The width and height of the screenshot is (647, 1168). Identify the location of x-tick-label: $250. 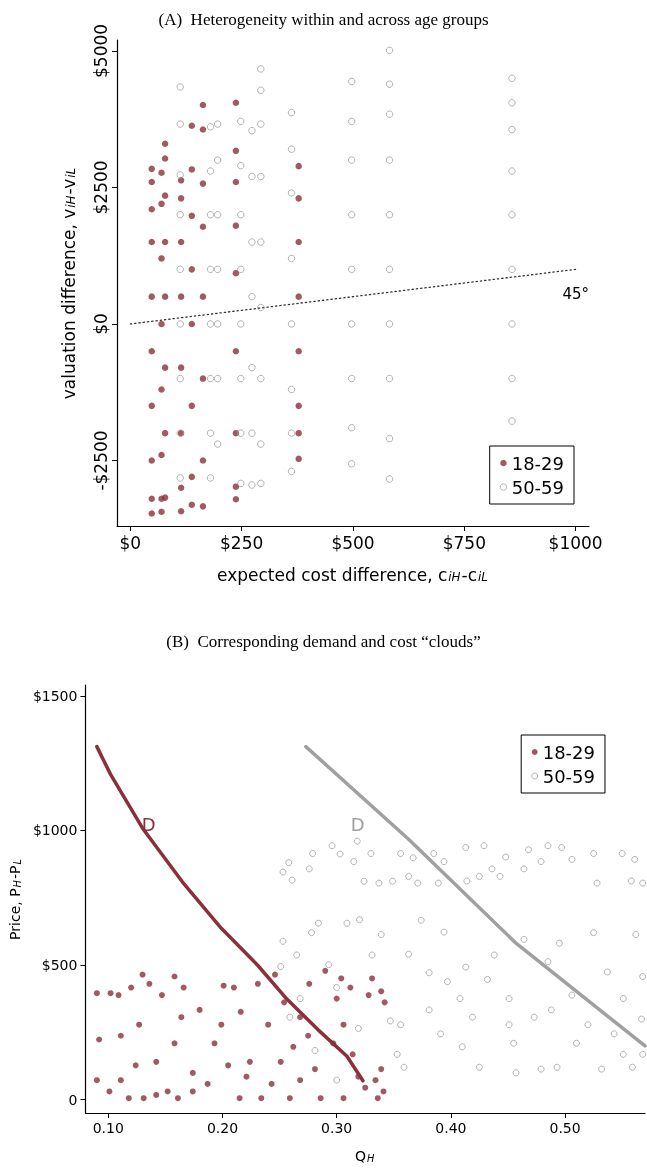
(242, 542).